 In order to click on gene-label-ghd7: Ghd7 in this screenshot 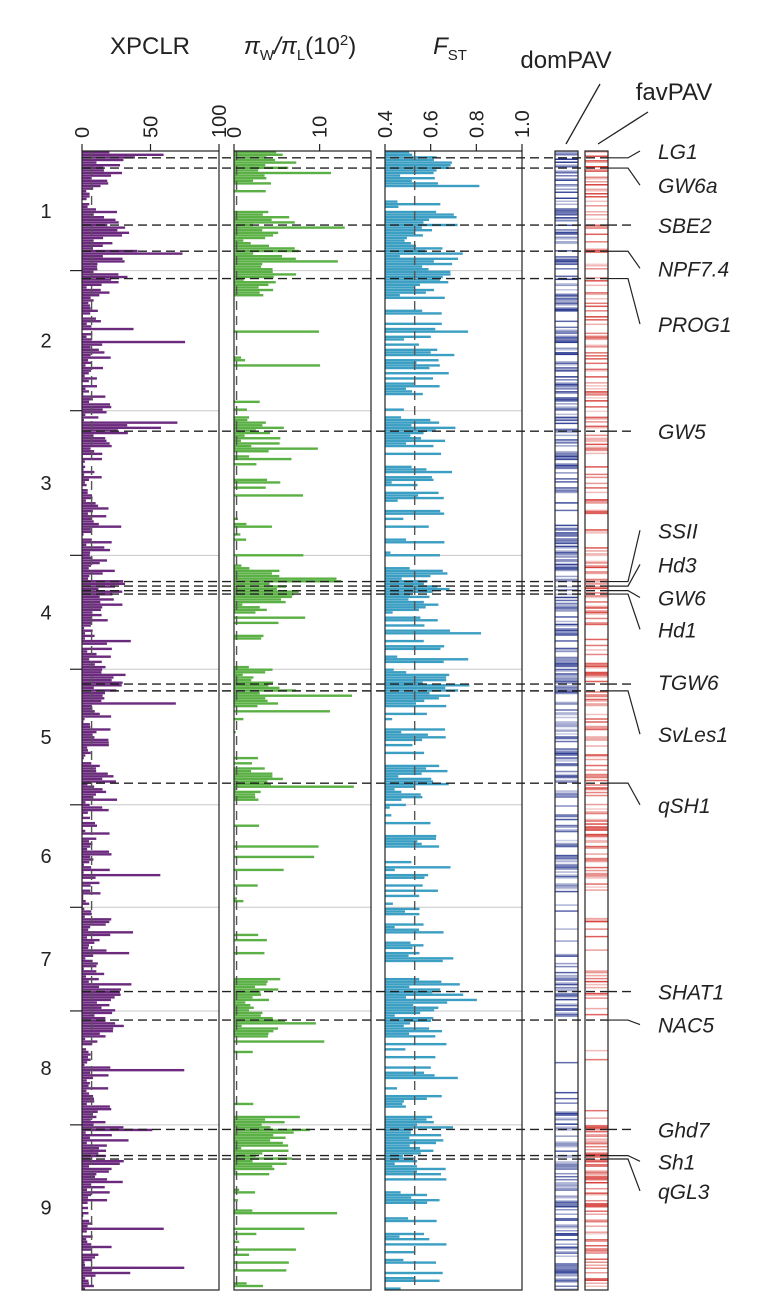, I will do `click(684, 1130)`.